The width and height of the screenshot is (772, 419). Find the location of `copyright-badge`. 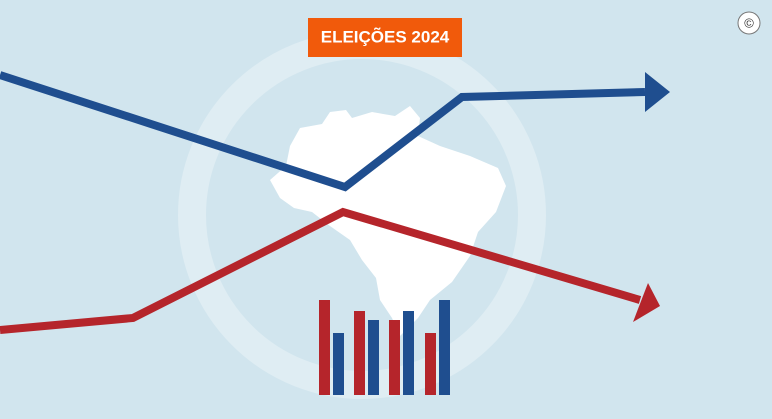

copyright-badge is located at coordinates (749, 23).